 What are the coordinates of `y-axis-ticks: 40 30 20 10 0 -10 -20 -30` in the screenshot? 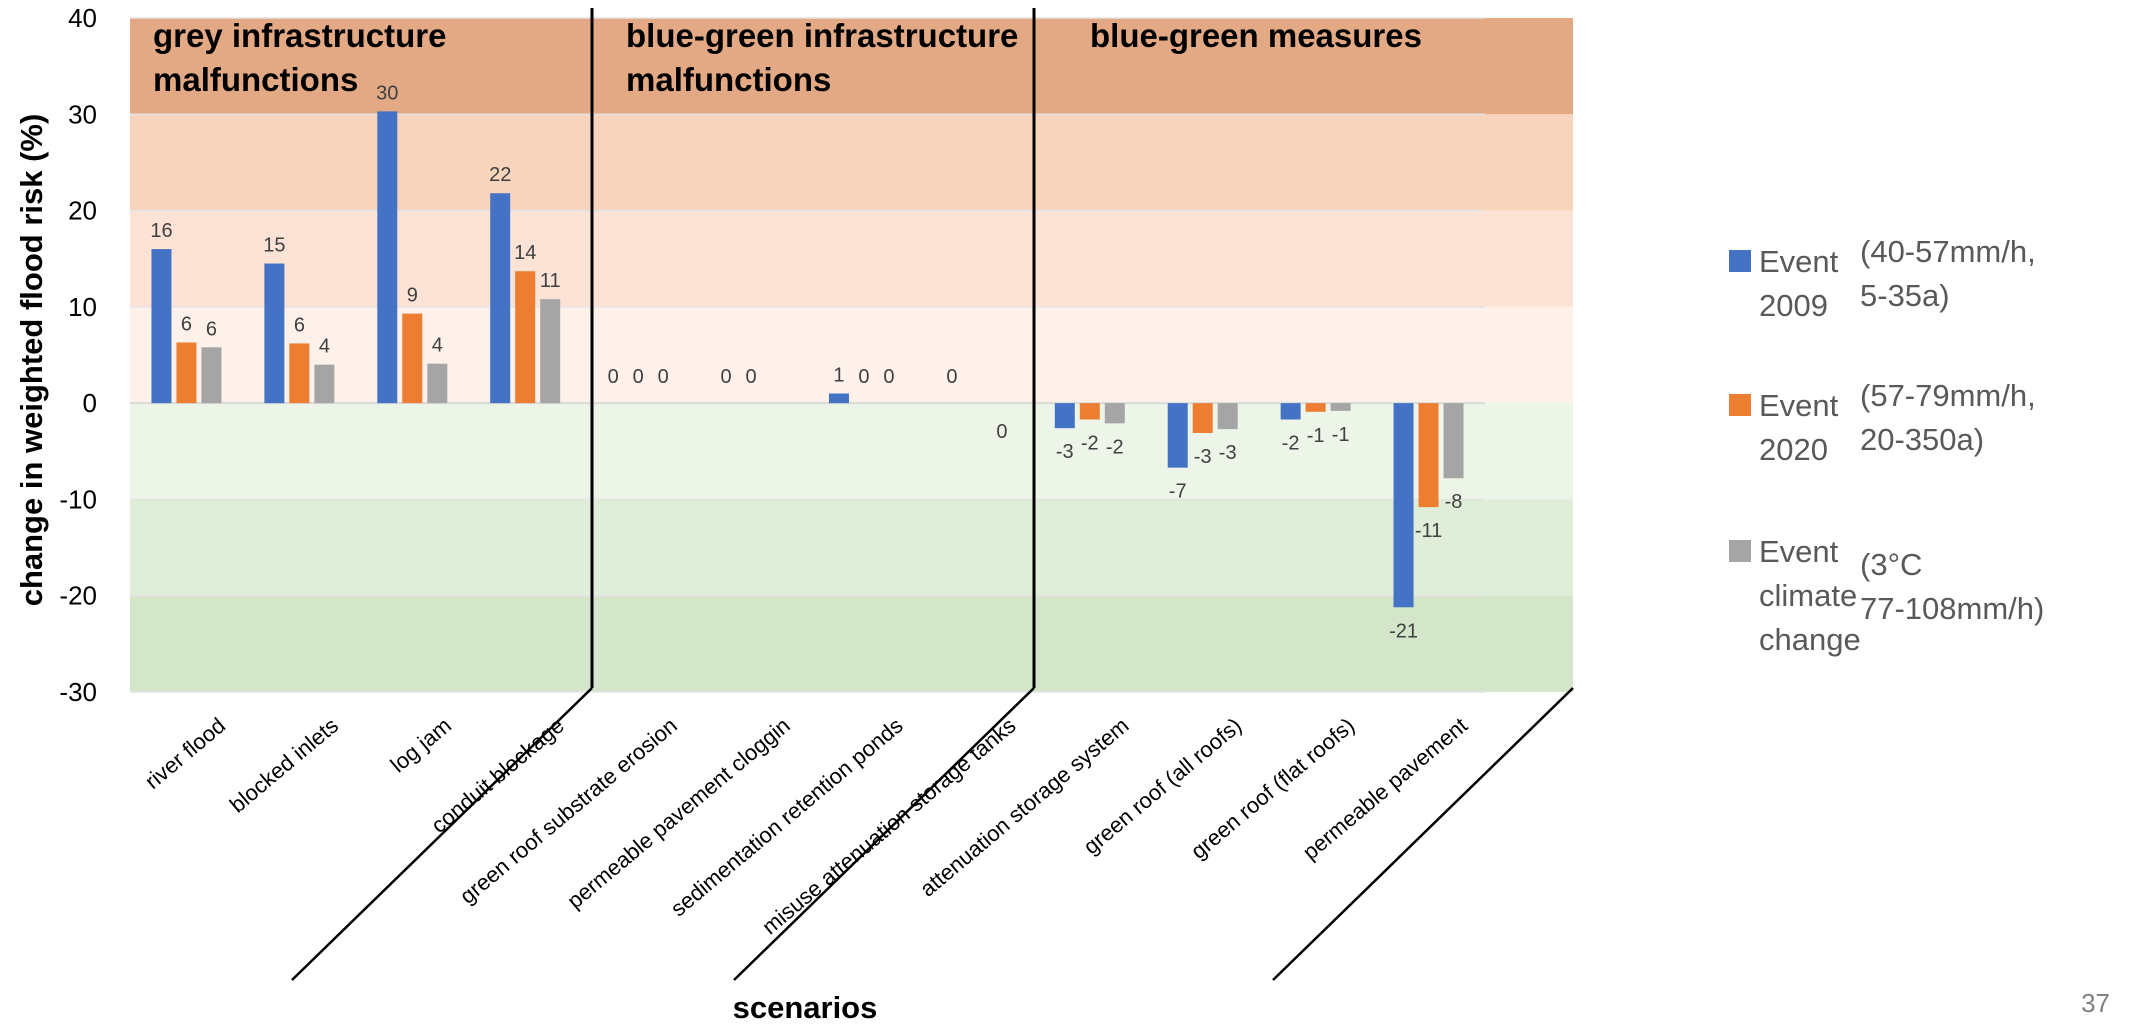 It's located at (78, 355).